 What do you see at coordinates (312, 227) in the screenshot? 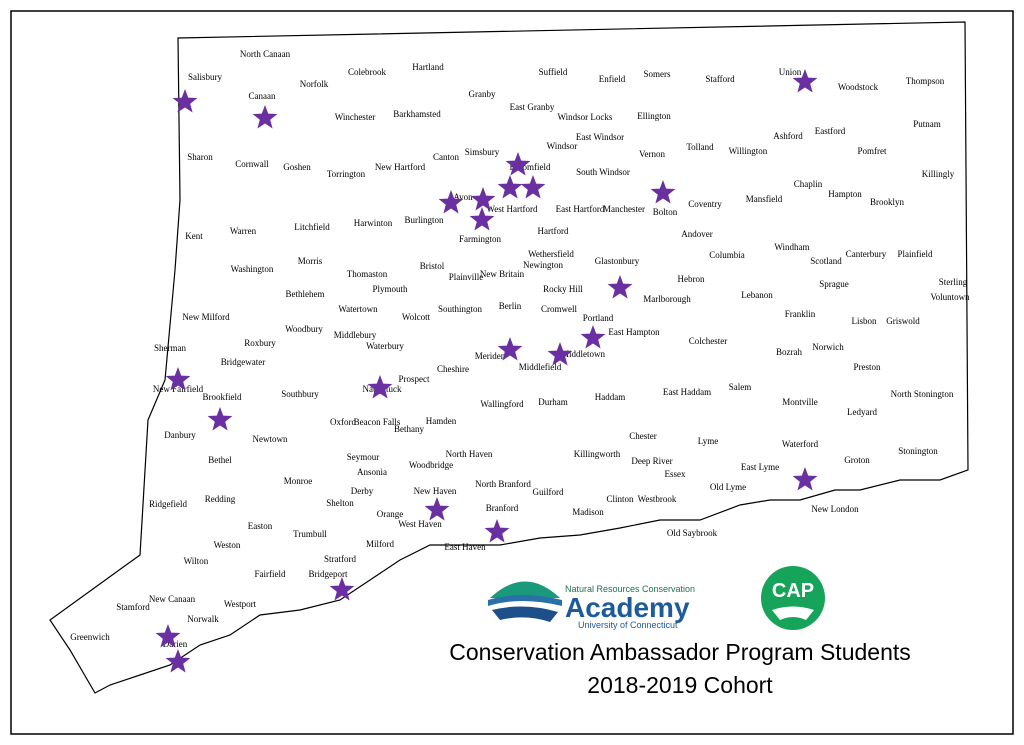
I see `town-label: Litchfield` at bounding box center [312, 227].